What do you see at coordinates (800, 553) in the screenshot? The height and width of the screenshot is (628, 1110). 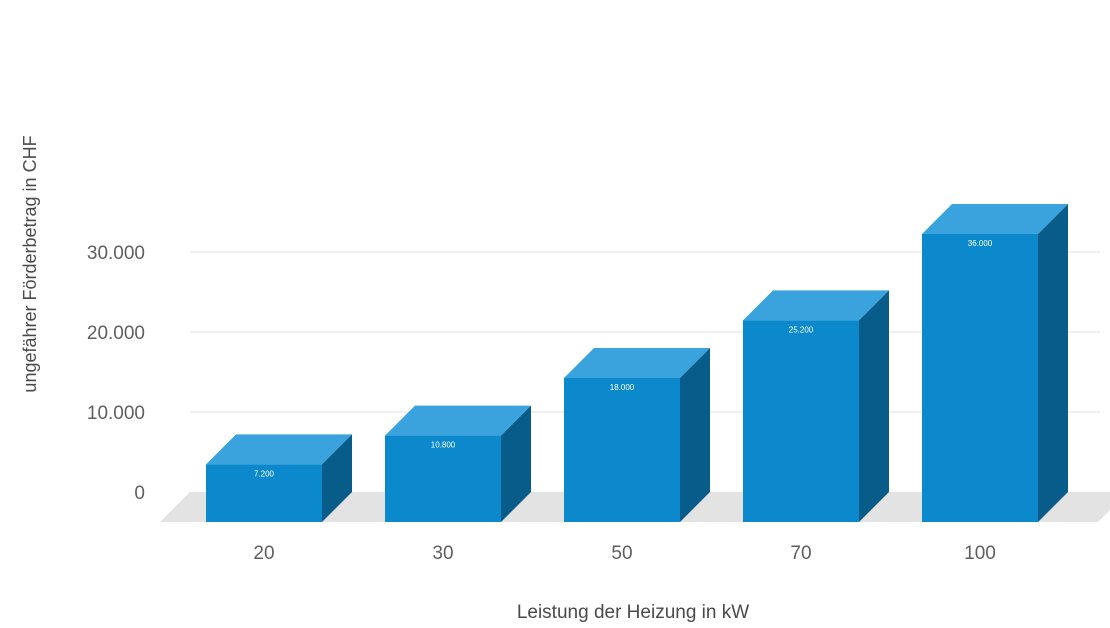 I see `x-tick-label: 70` at bounding box center [800, 553].